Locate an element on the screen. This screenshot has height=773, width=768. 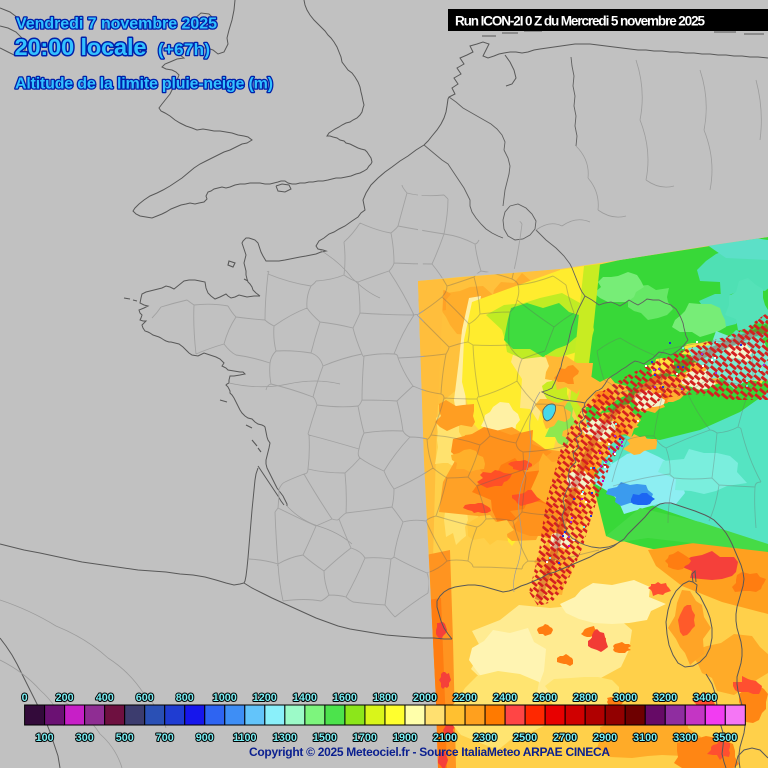
svg-text: 2200 is located at coordinates (465, 698).